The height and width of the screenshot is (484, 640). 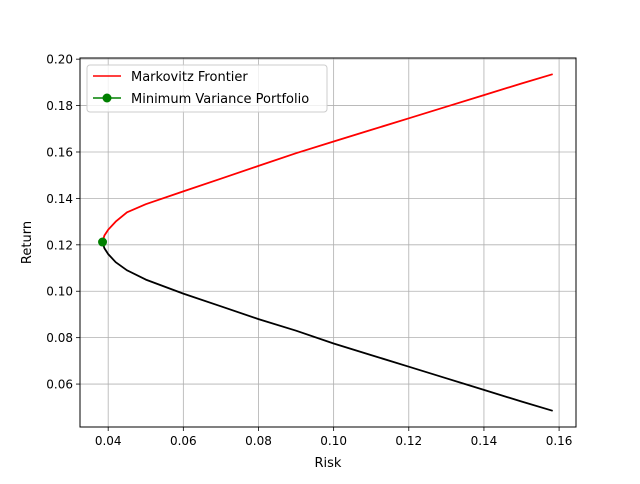 What do you see at coordinates (59, 338) in the screenshot?
I see `y-tick-label: 0.08` at bounding box center [59, 338].